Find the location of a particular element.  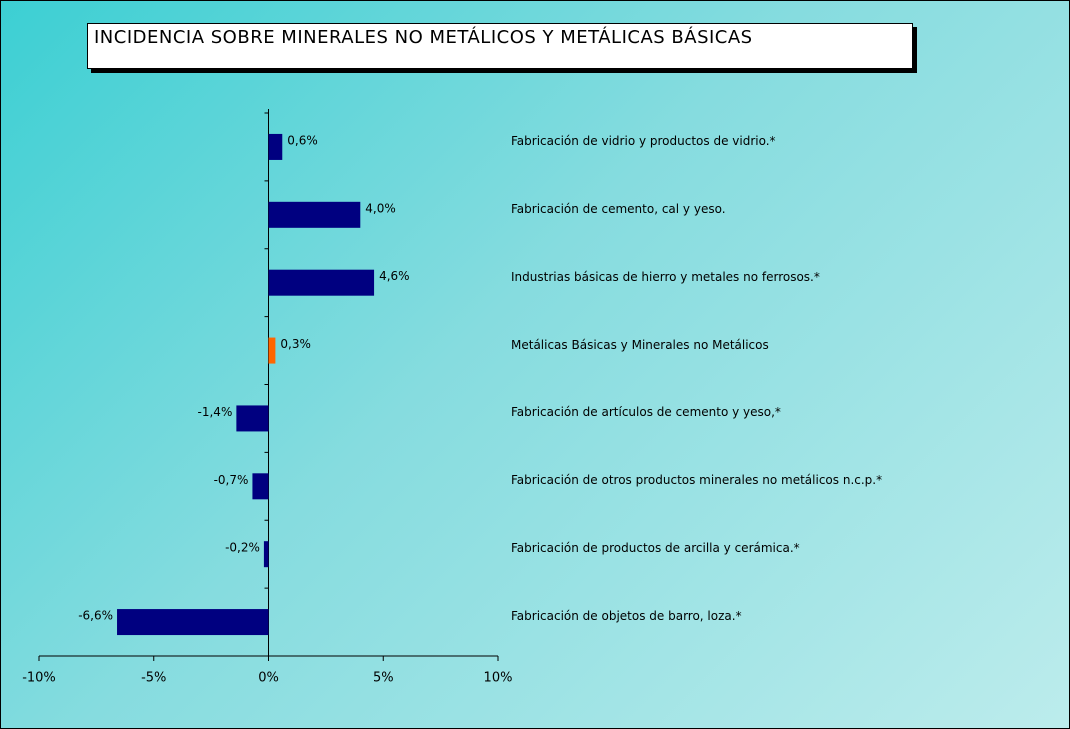

category-label: Fabricación de cemento, cal y yeso. is located at coordinates (618, 208).